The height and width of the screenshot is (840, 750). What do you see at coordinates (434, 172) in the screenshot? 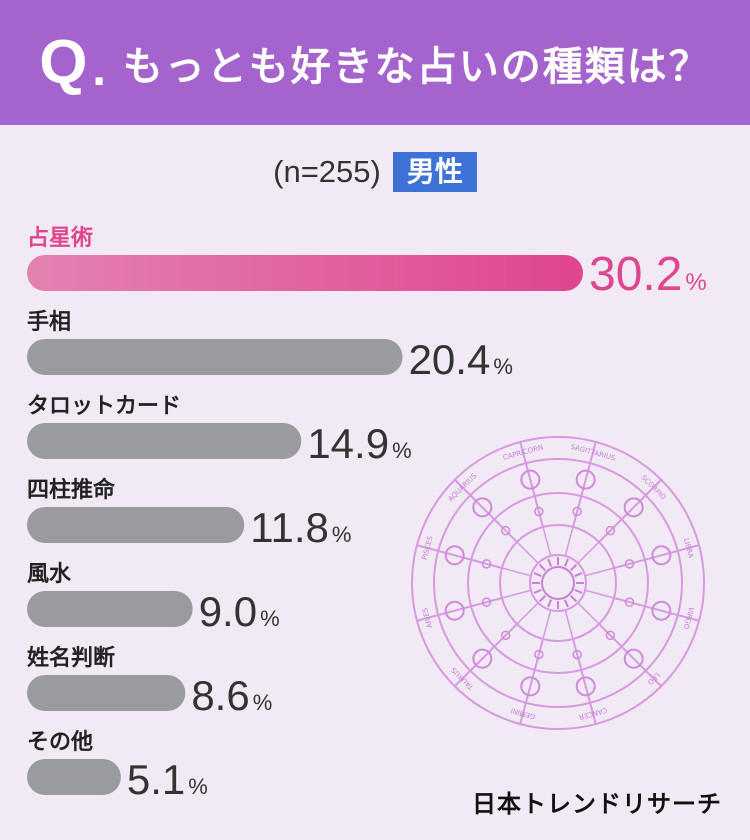
I see `gender-badge: 男性` at bounding box center [434, 172].